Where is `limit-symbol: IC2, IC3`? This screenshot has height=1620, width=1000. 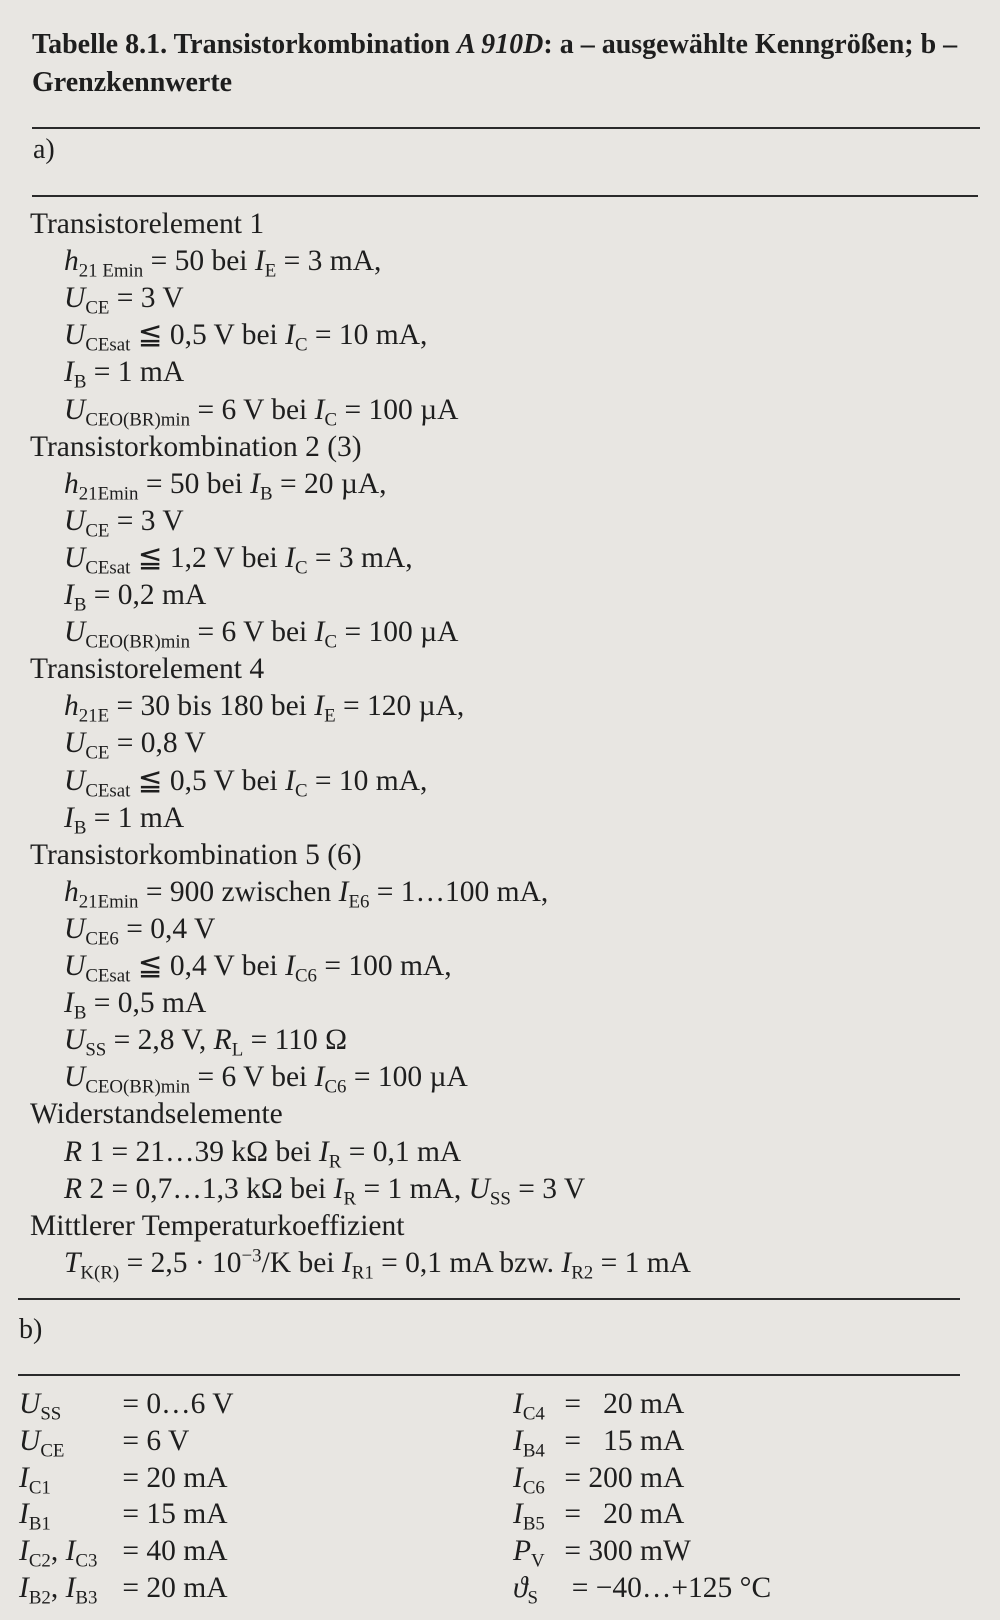
limit-symbol: IC2, IC3 is located at coordinates (67, 1552).